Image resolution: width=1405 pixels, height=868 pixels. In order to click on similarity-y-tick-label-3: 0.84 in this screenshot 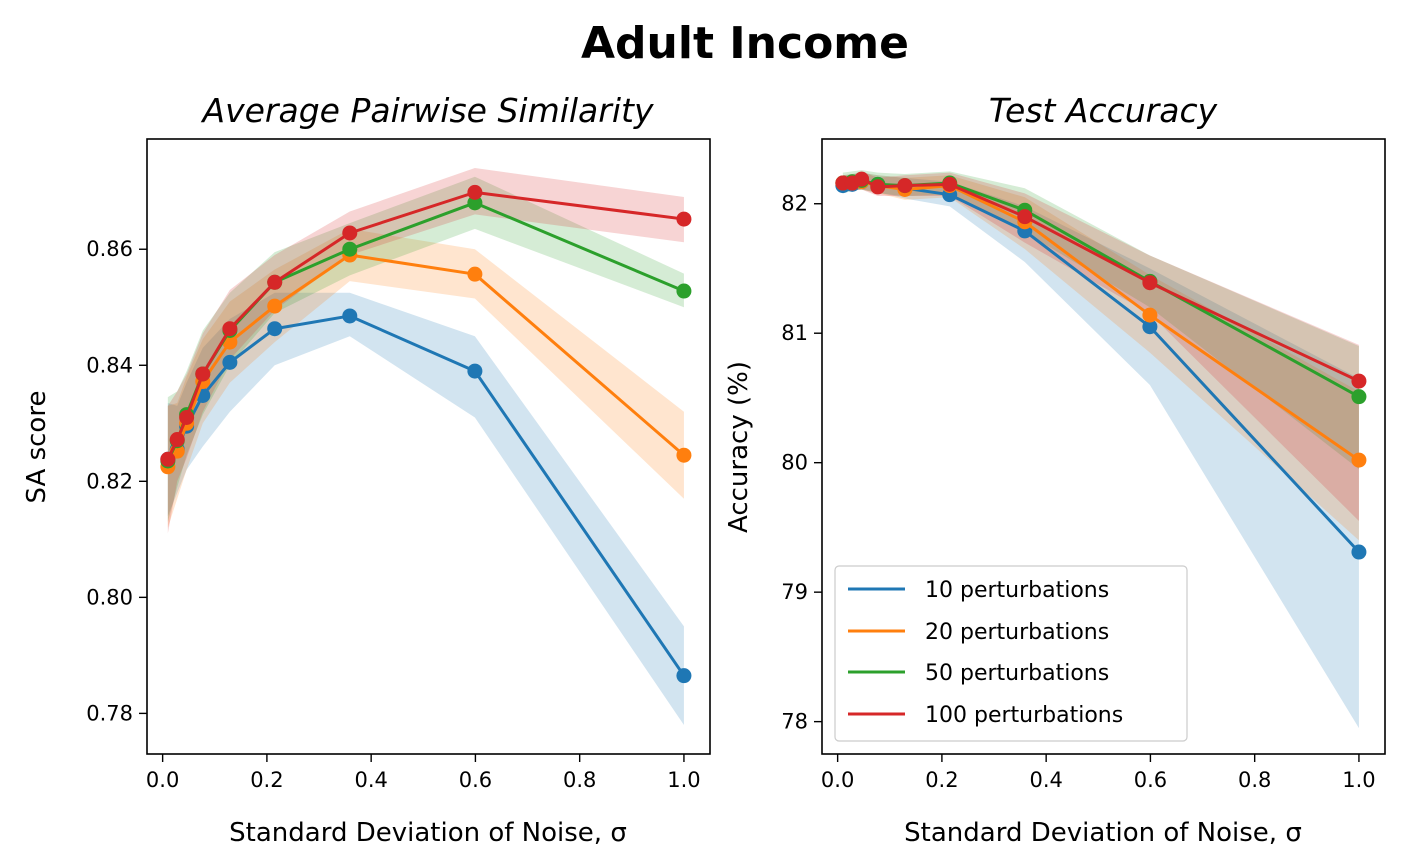, I will do `click(109, 365)`.